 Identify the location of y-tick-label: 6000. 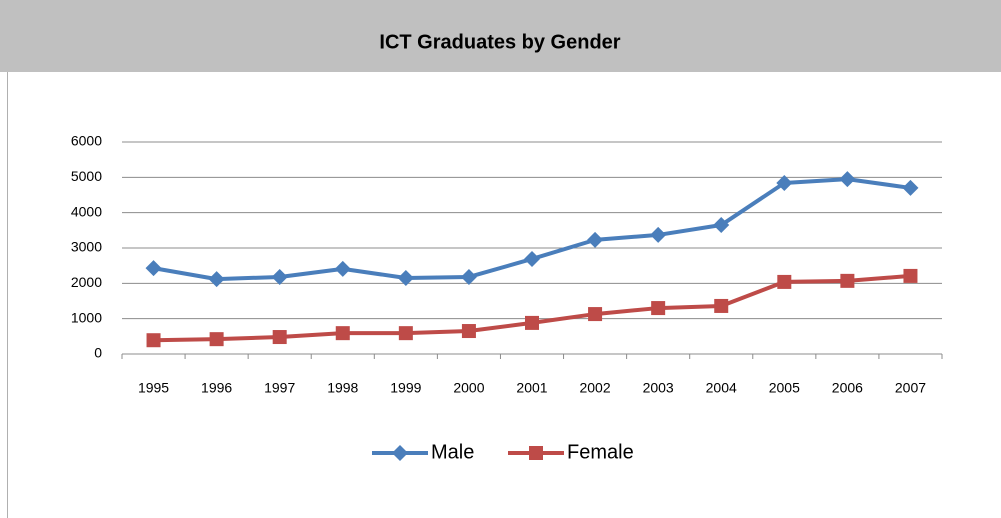
(86, 141).